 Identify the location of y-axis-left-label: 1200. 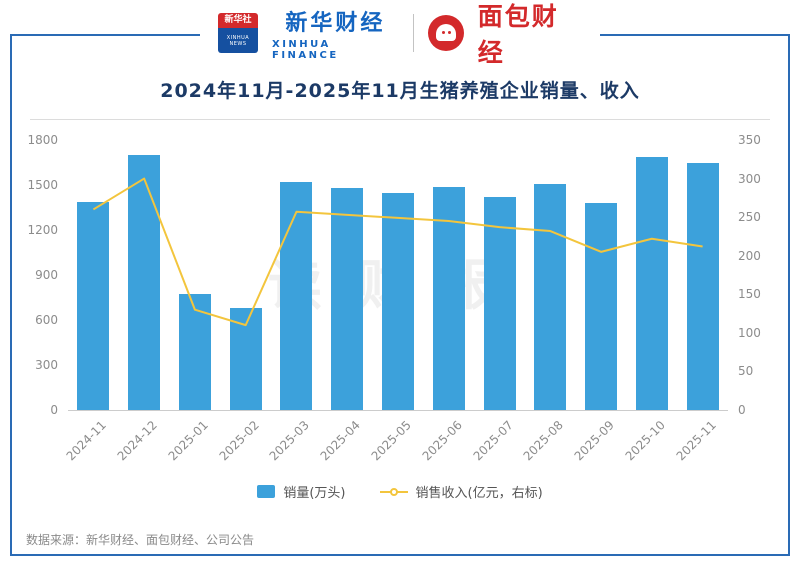
(42, 230).